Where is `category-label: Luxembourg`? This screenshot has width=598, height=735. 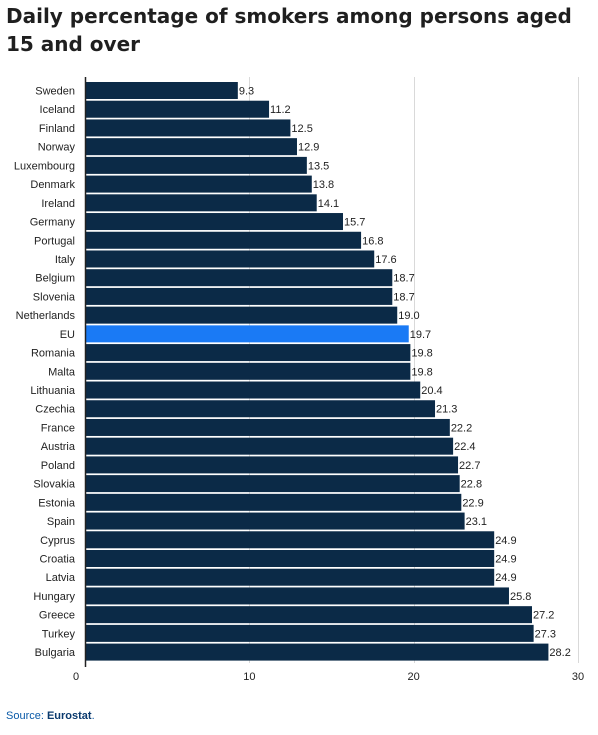 category-label: Luxembourg is located at coordinates (44, 166).